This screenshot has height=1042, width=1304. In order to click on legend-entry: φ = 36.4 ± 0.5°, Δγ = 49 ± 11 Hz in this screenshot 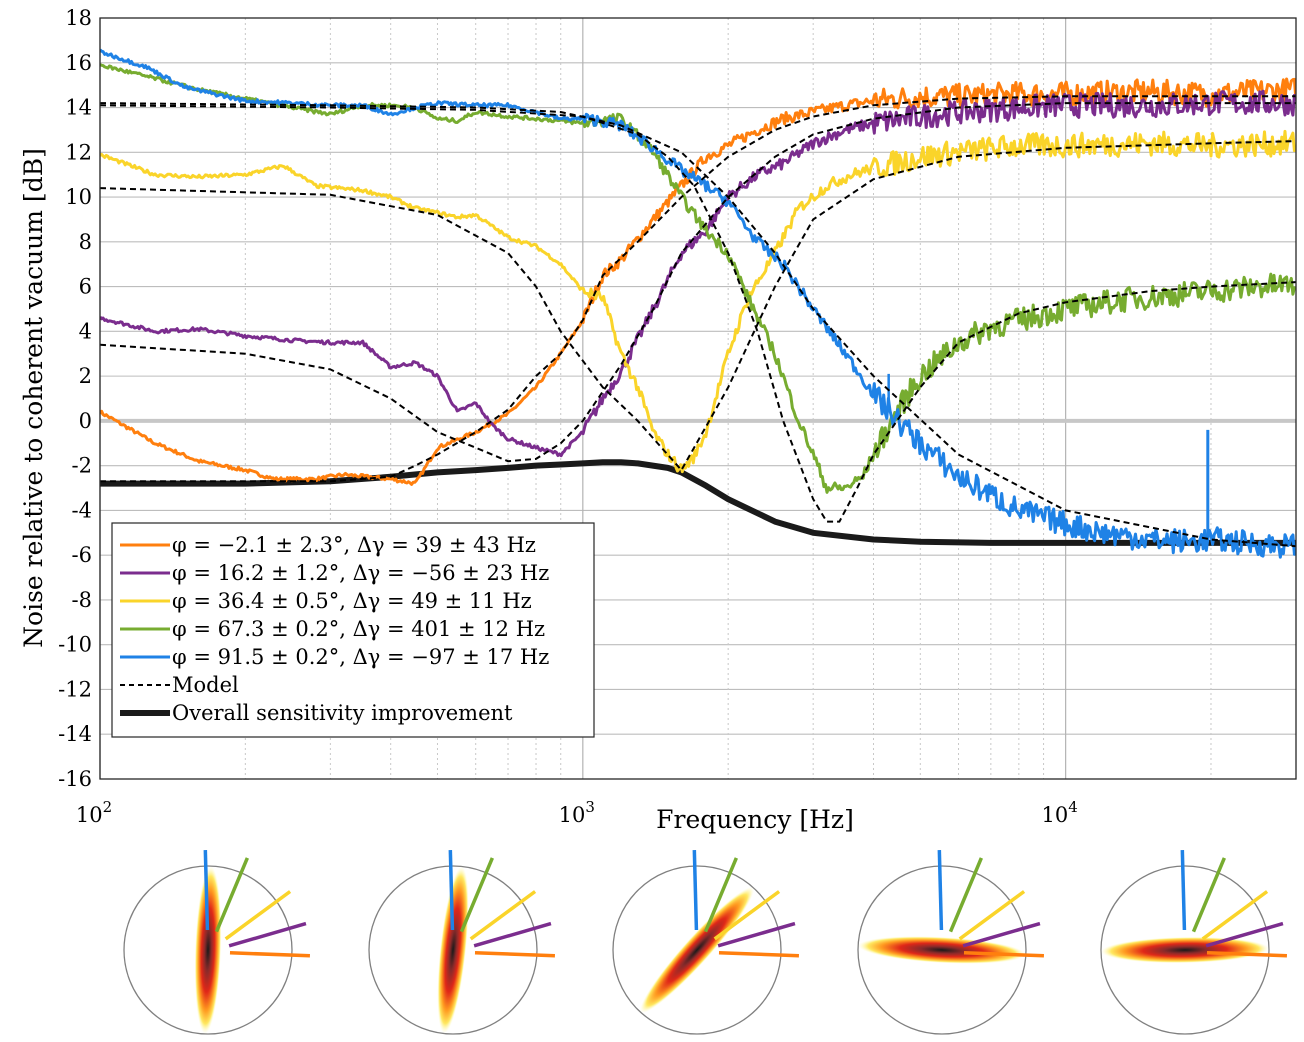, I will do `click(352, 601)`.